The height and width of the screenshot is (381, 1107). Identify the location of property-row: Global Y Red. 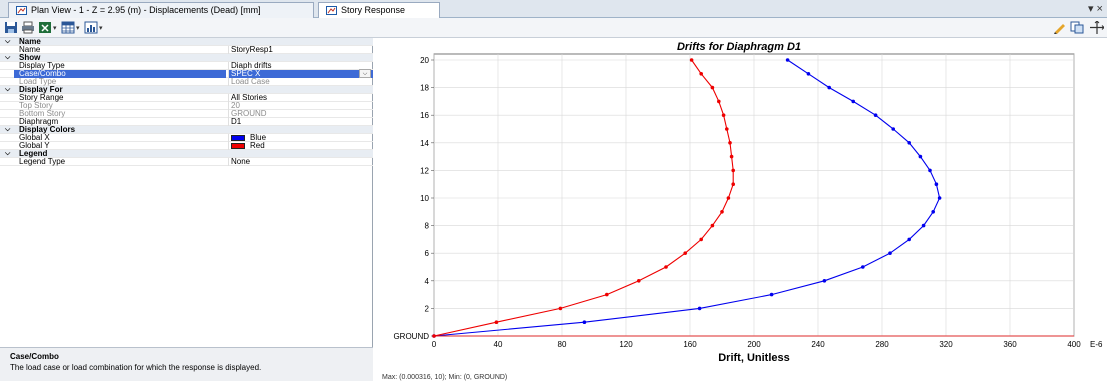
(186, 146).